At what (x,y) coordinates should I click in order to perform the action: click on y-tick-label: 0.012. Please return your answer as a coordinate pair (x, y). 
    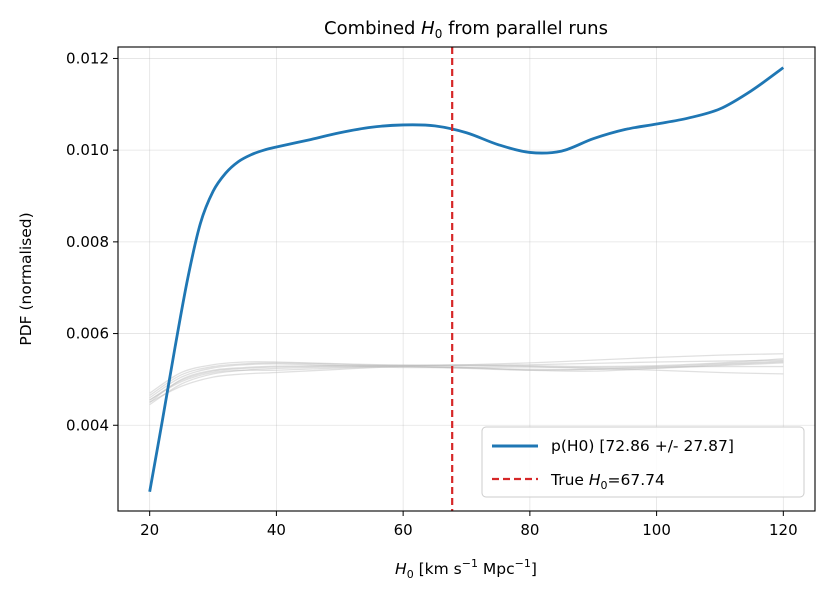
    Looking at the image, I should click on (87, 58).